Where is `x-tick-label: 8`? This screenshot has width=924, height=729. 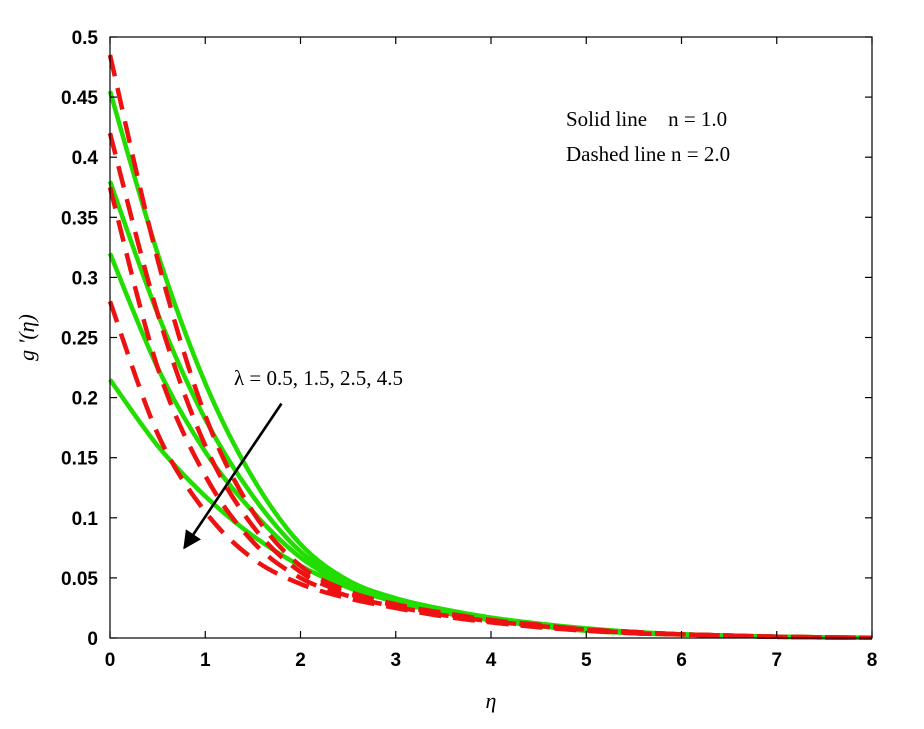 x-tick-label: 8 is located at coordinates (872, 660).